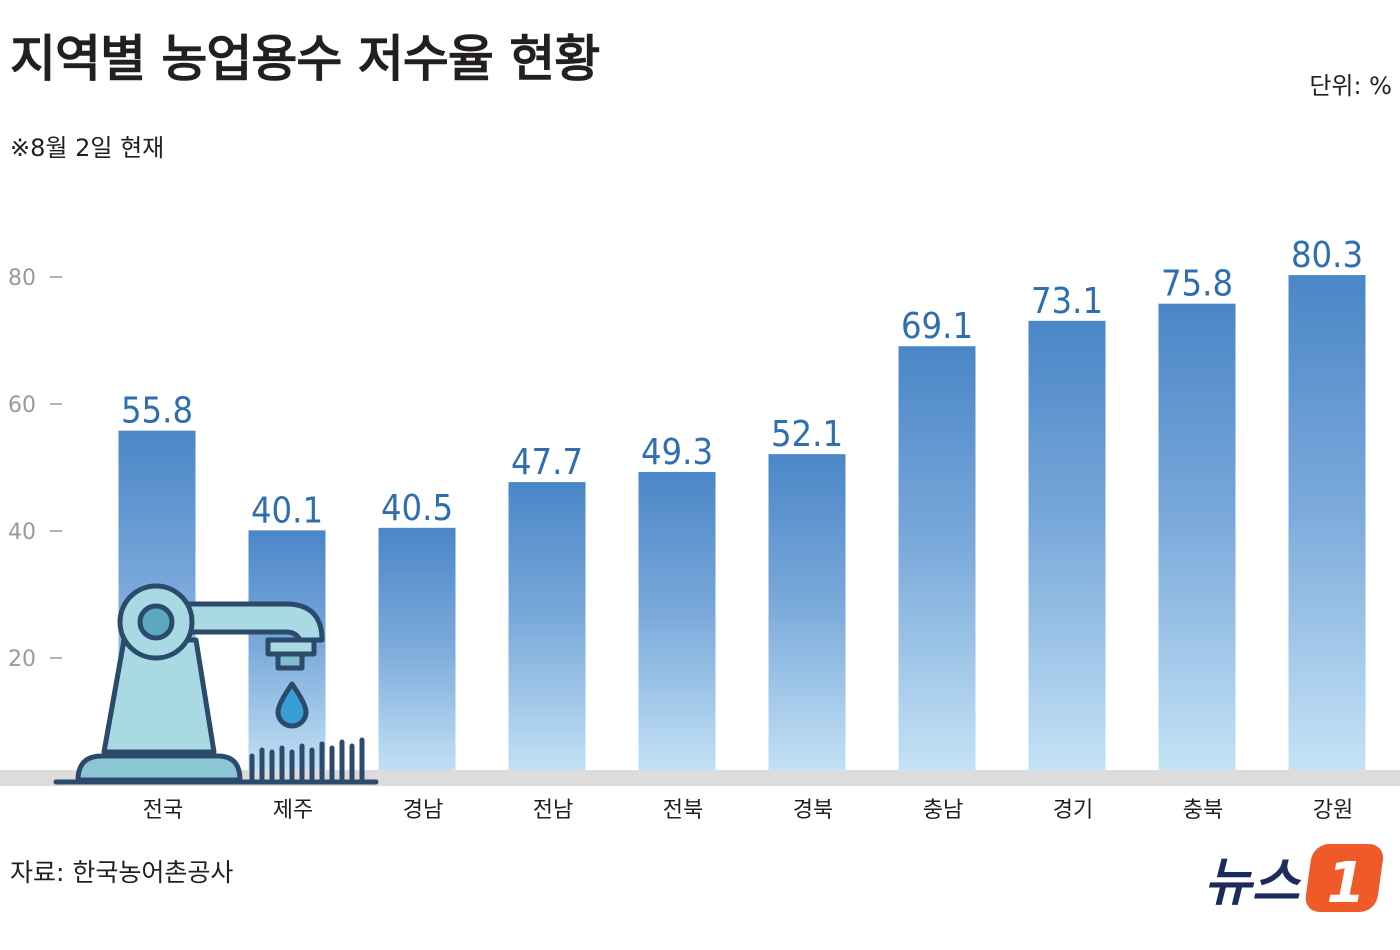 The height and width of the screenshot is (950, 1400). I want to click on value-label: 80.3, so click(1327, 255).